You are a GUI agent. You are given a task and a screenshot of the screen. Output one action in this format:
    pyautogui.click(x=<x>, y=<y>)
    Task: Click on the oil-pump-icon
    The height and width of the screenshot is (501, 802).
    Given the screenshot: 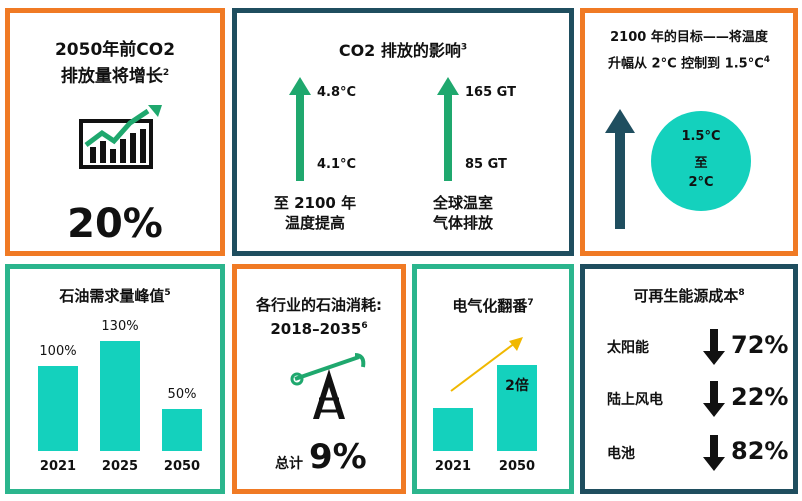 What is the action you would take?
    pyautogui.click(x=328, y=386)
    